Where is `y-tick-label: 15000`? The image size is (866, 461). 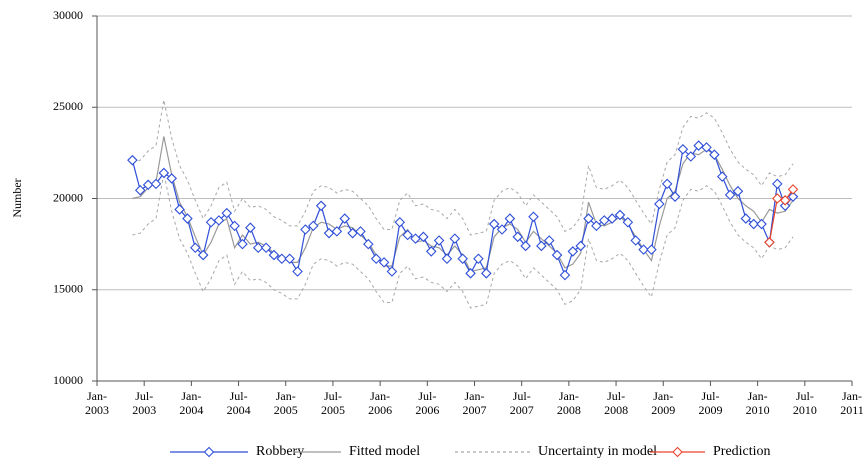
y-tick-label: 15000 is located at coordinates (68, 289).